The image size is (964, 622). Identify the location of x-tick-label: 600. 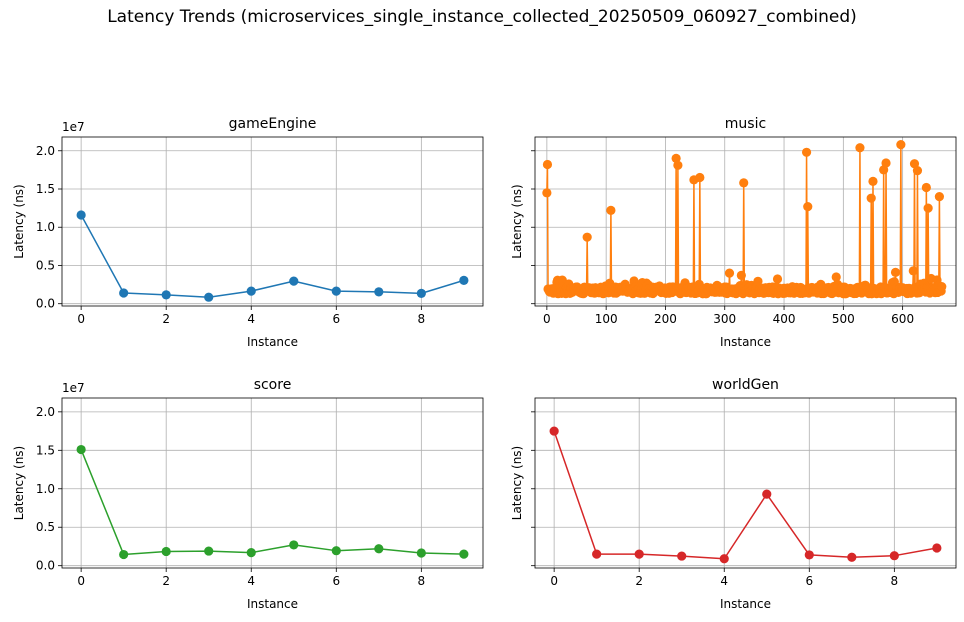
(902, 319).